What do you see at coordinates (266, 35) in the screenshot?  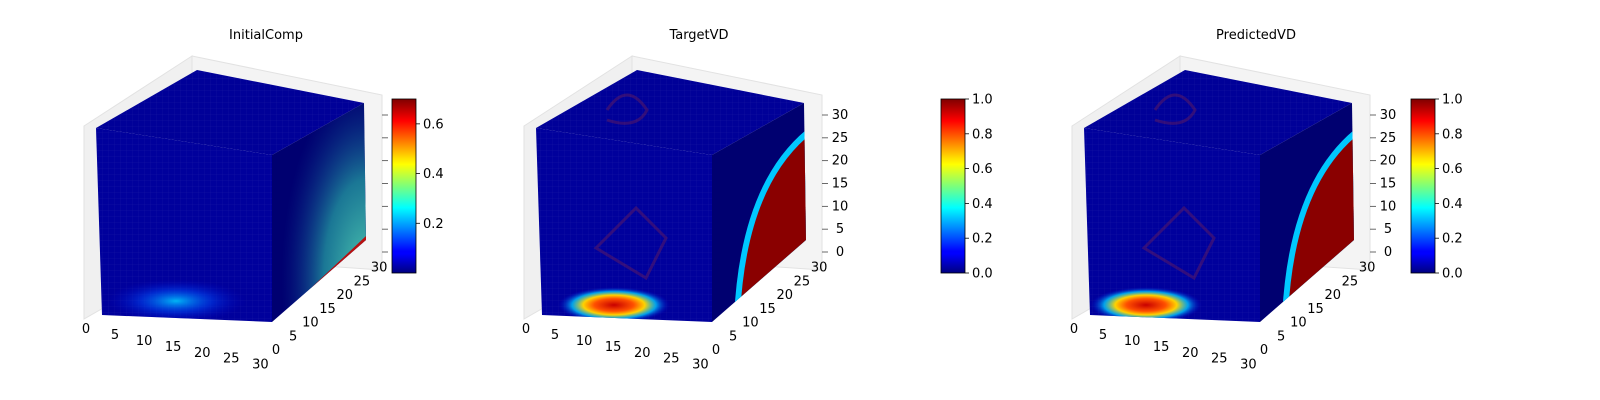 I see `panel-title-initialcomp: InitialComp` at bounding box center [266, 35].